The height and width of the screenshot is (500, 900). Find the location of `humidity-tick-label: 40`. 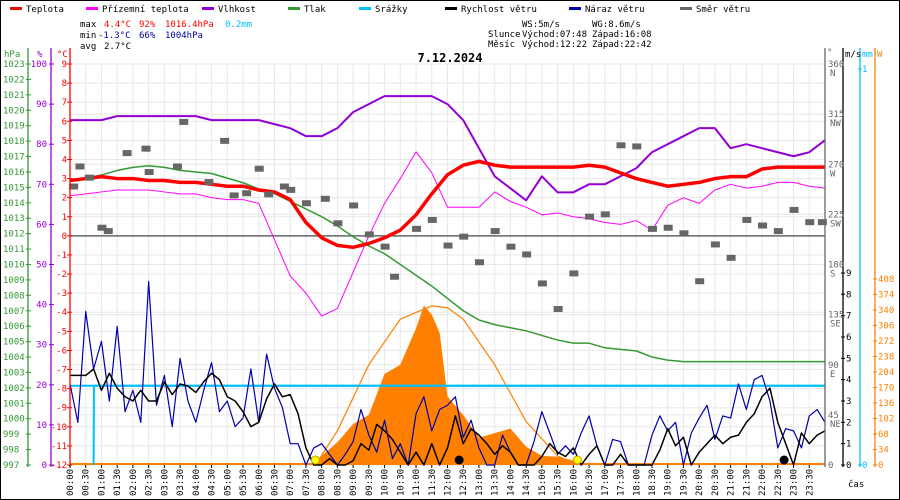

humidity-tick-label: 40 is located at coordinates (41, 306).